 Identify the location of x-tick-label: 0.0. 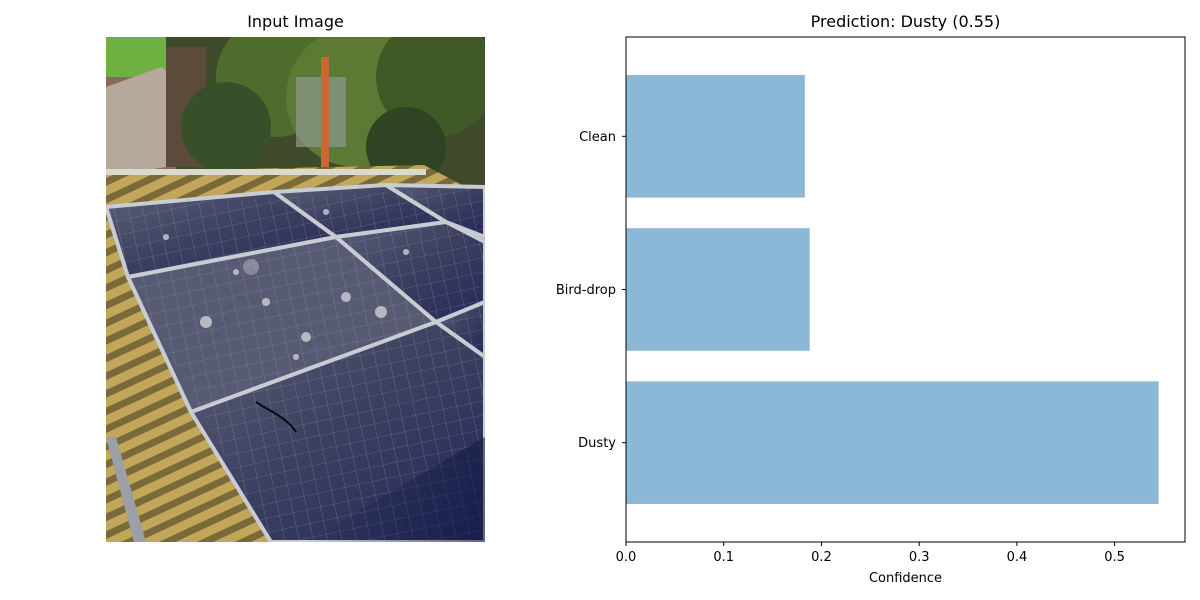
(626, 557).